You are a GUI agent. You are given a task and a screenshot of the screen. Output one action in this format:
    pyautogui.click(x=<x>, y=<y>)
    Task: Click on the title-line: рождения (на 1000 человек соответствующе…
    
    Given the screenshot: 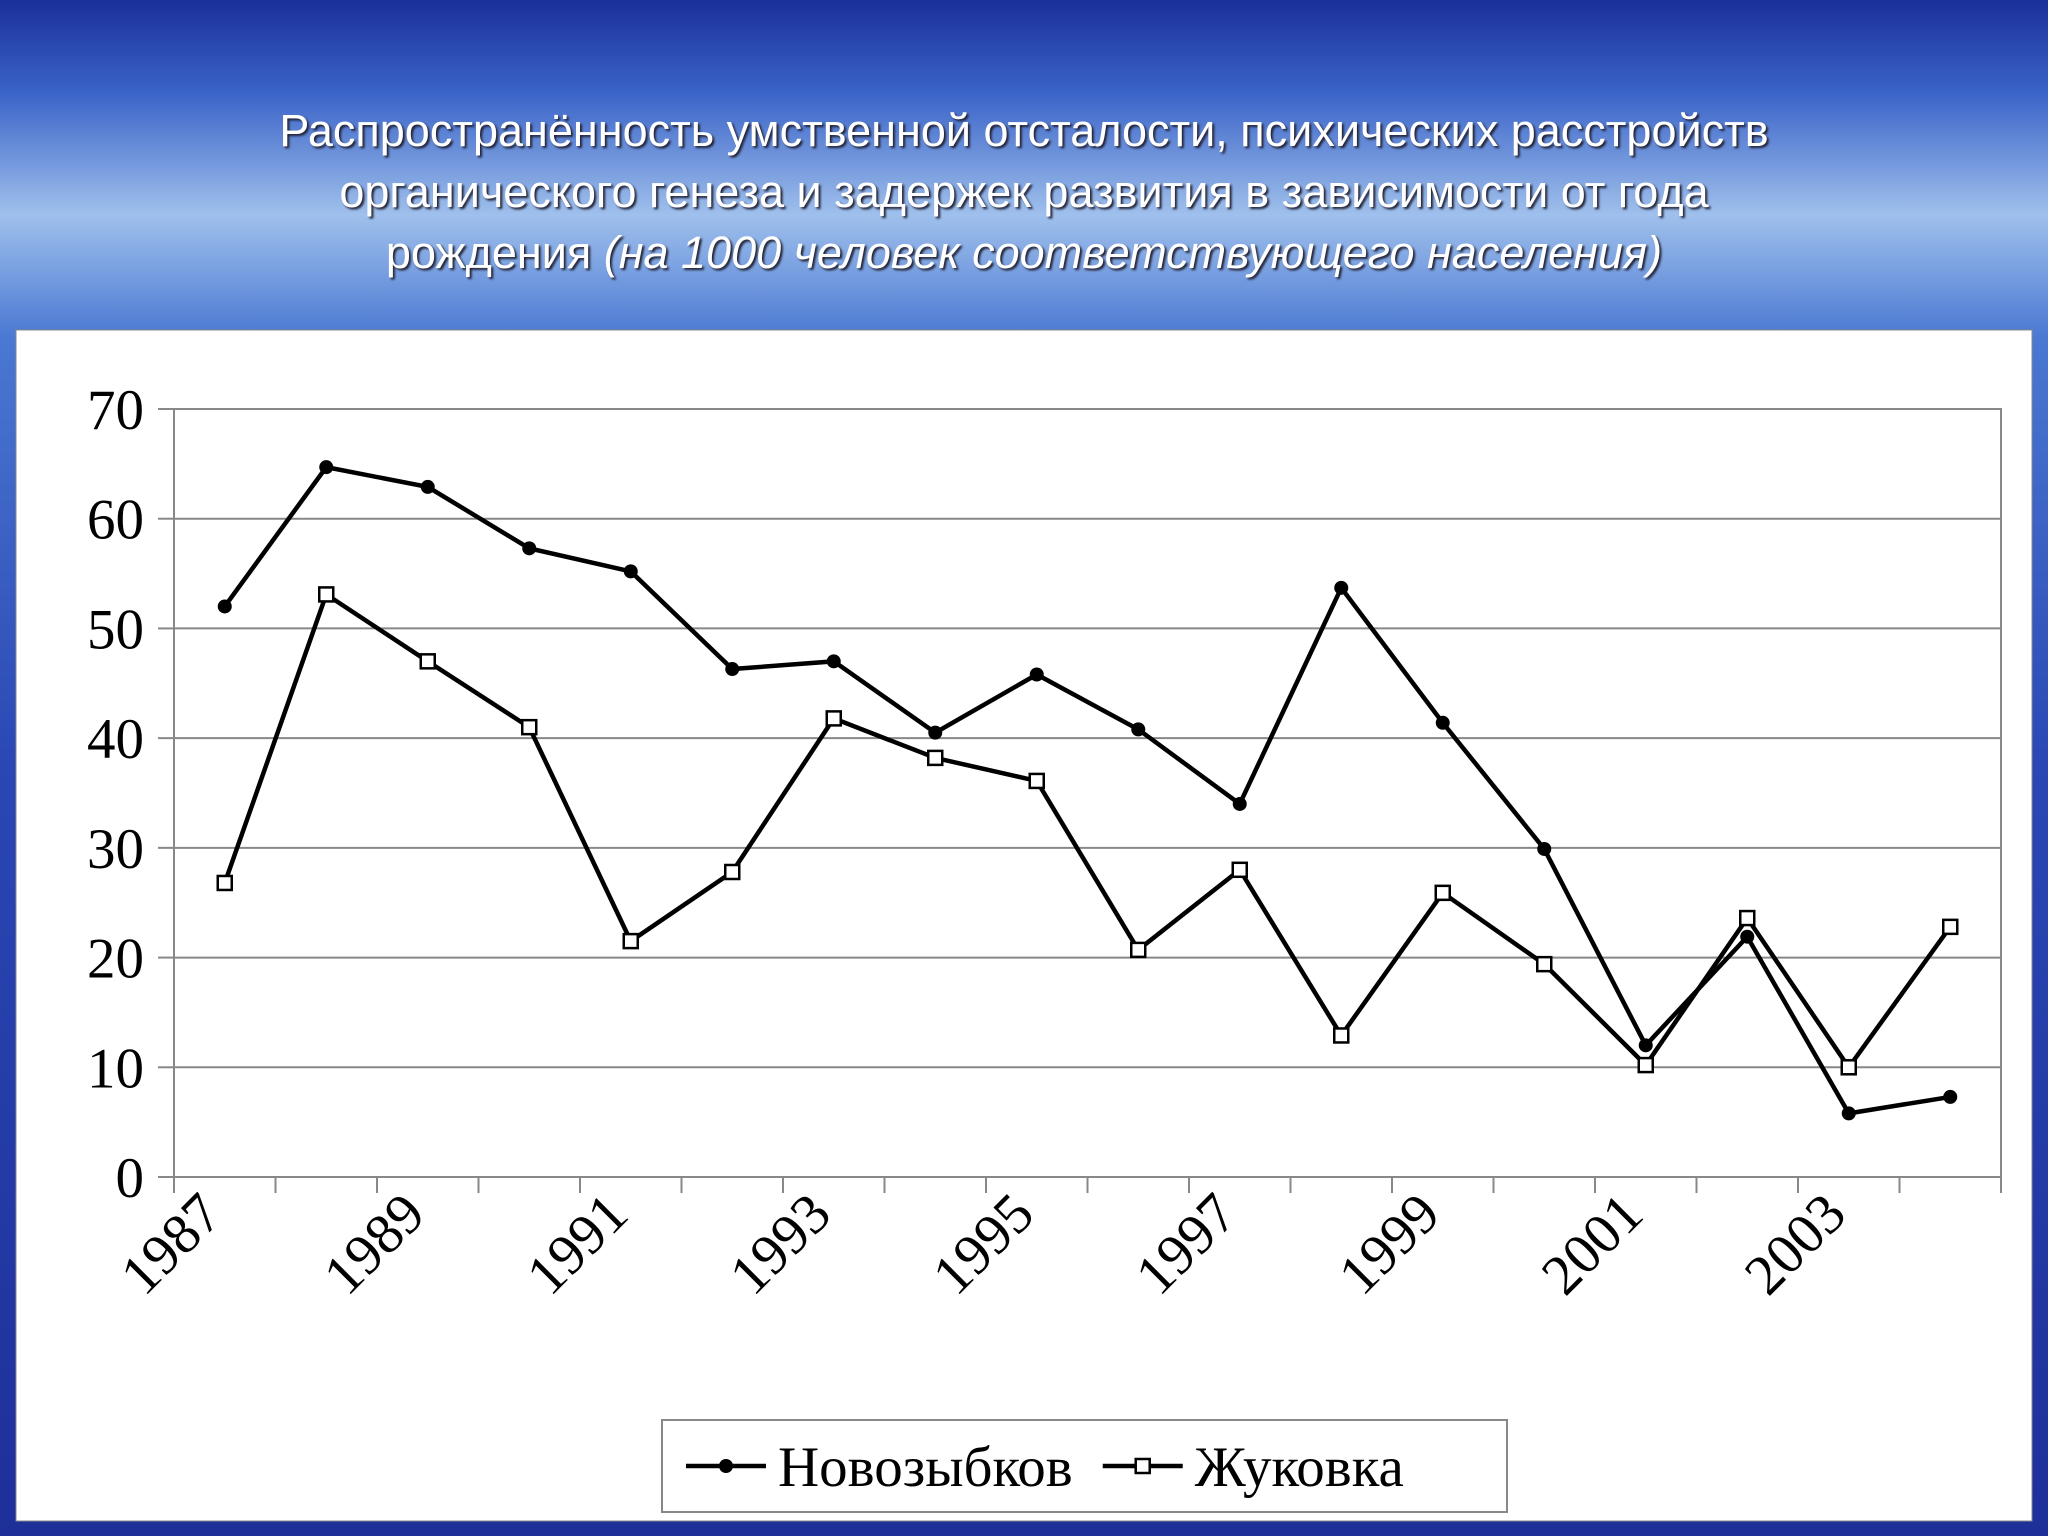 What is the action you would take?
    pyautogui.click(x=1024, y=252)
    